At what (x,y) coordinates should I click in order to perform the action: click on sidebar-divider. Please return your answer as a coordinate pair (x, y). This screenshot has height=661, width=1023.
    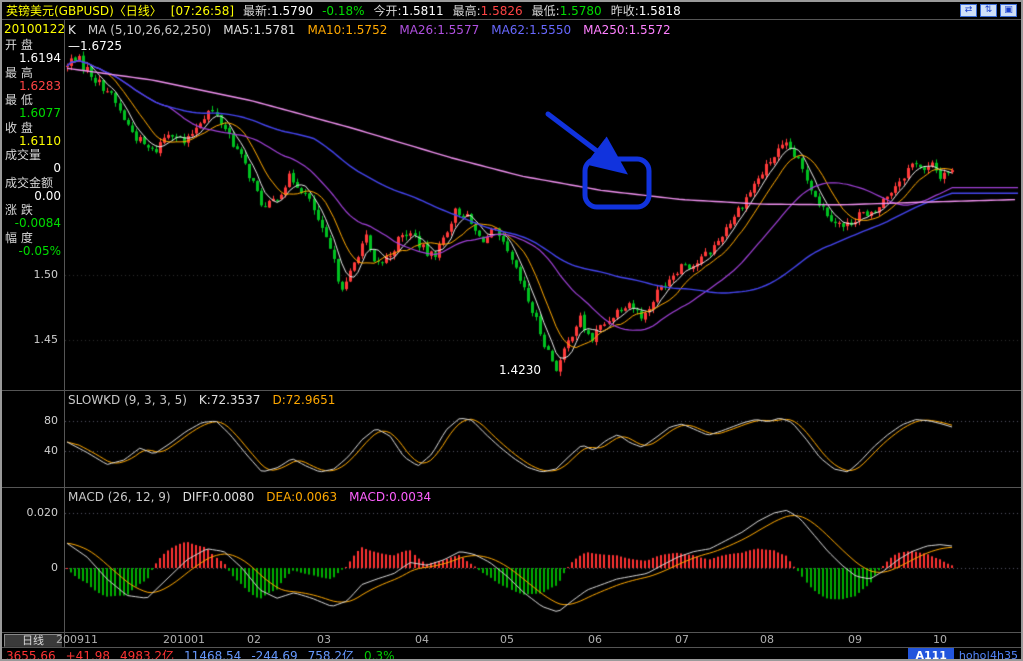
    Looking at the image, I should click on (64, 333).